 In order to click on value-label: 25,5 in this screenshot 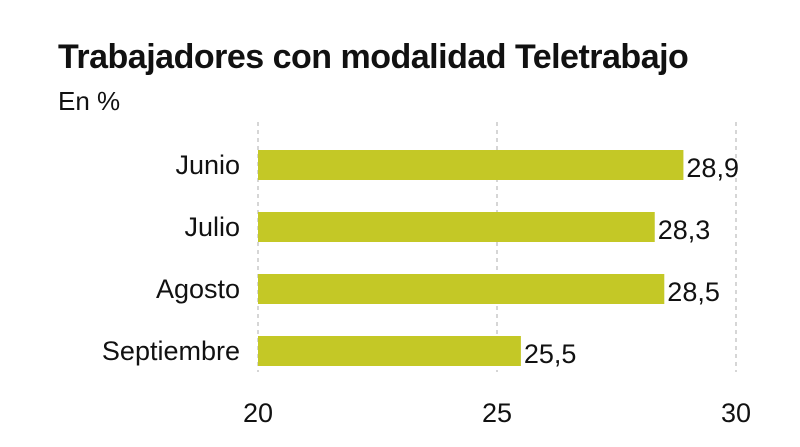, I will do `click(550, 354)`.